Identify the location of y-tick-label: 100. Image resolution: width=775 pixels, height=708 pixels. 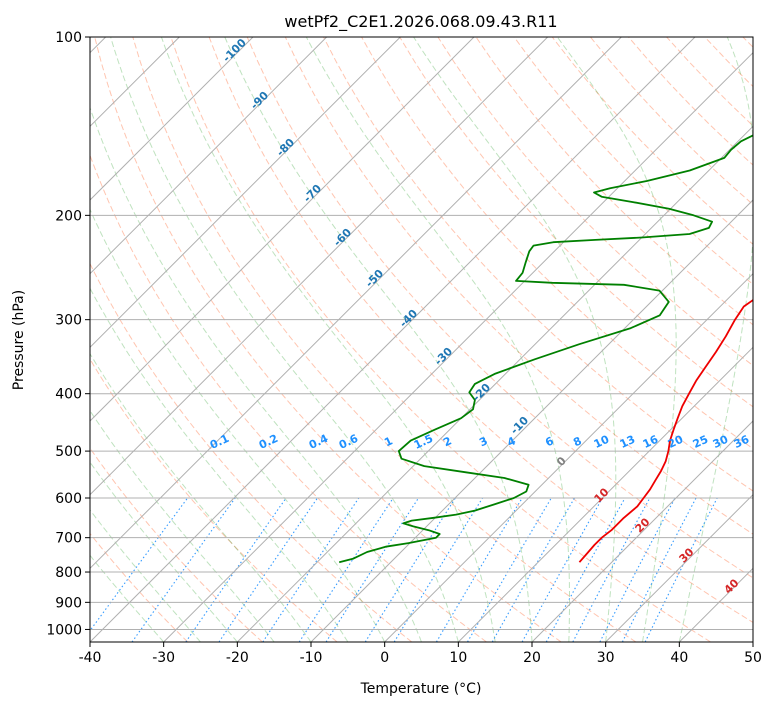
(68, 38).